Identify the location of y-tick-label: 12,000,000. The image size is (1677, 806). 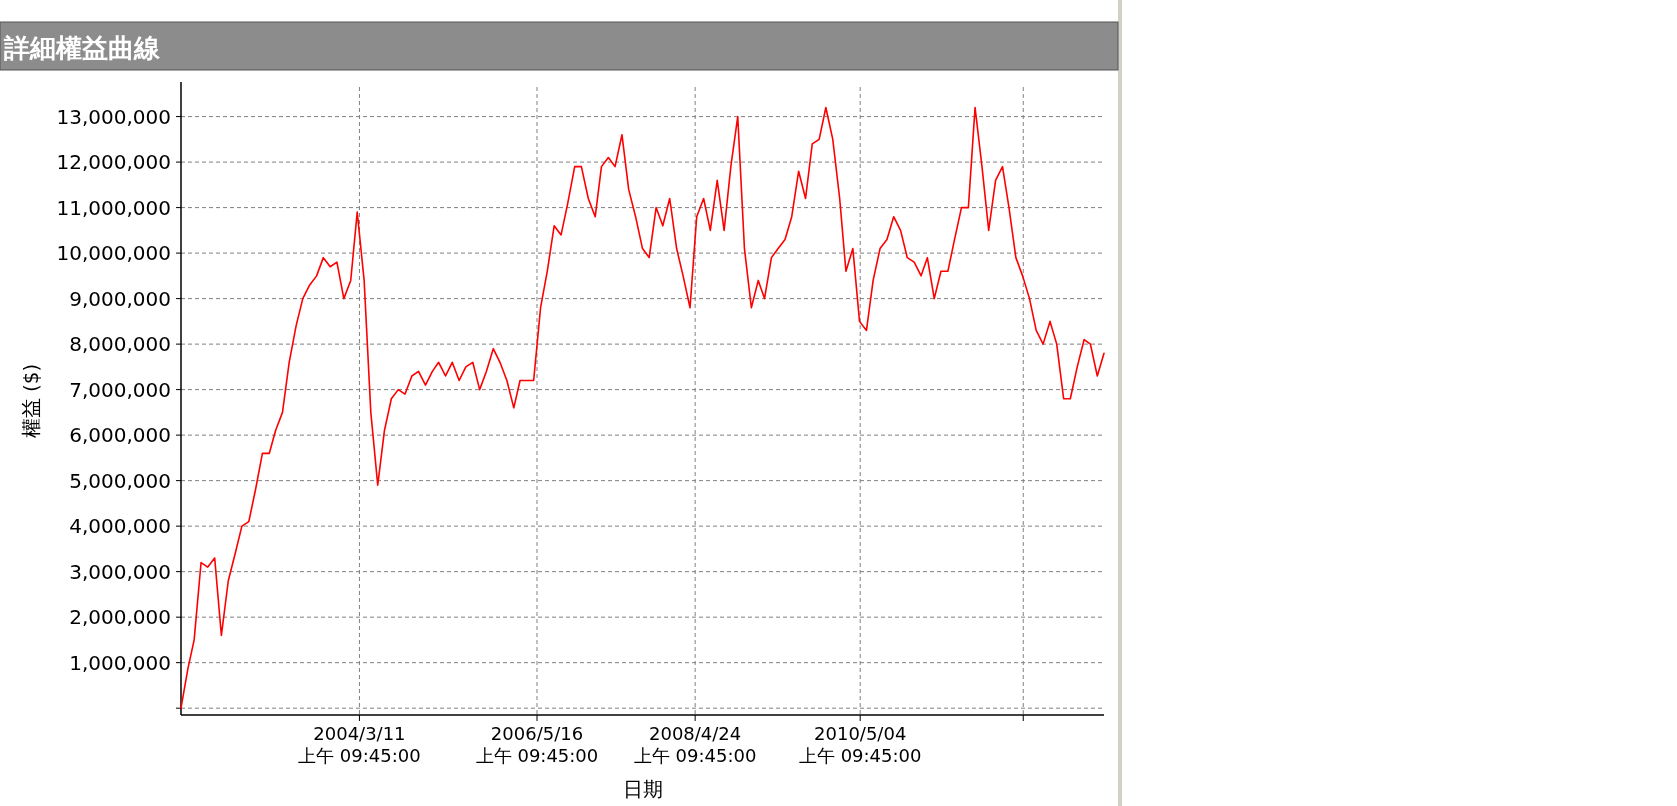
(113, 162).